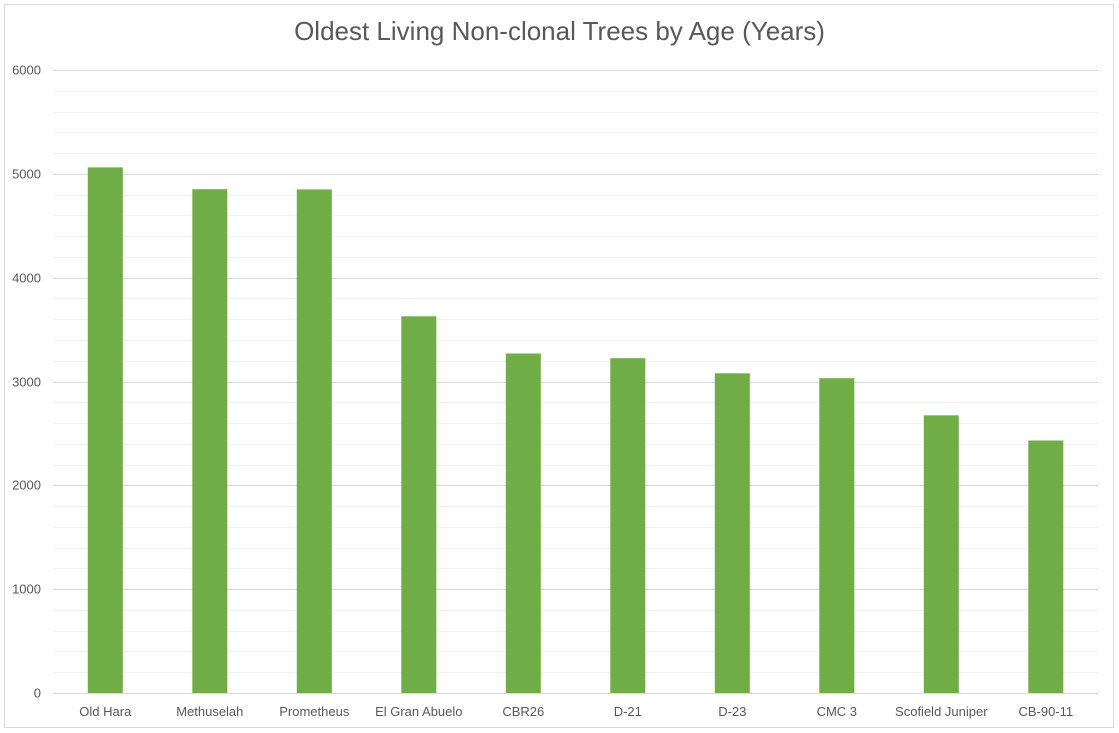 The width and height of the screenshot is (1119, 733). Describe the element at coordinates (941, 711) in the screenshot. I see `x-tick-label: Scofield Juniper` at that location.